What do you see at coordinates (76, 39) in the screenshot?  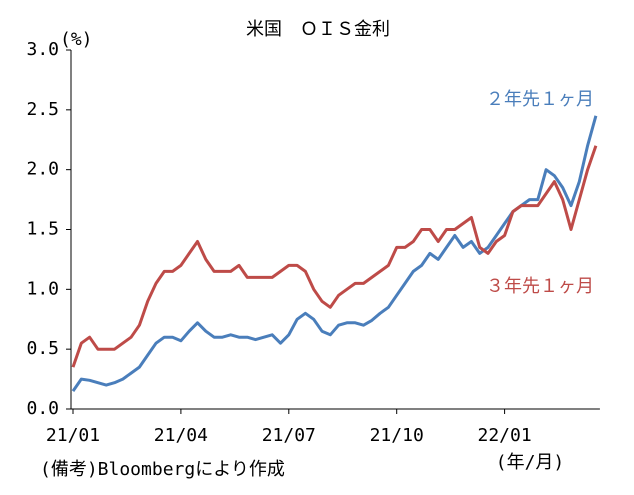 I see `y-unit: (%)` at bounding box center [76, 39].